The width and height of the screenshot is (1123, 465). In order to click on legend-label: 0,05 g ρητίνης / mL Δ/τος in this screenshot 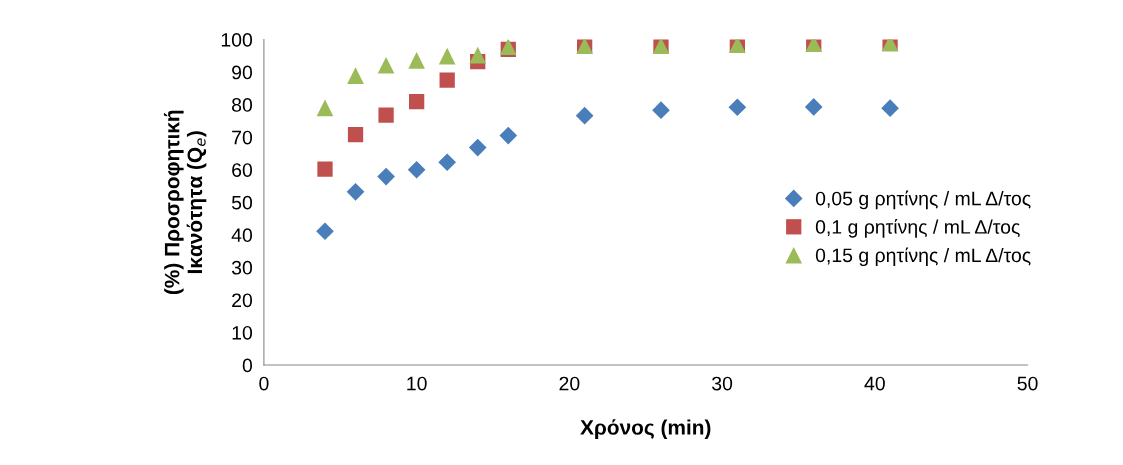, I will do `click(923, 200)`.